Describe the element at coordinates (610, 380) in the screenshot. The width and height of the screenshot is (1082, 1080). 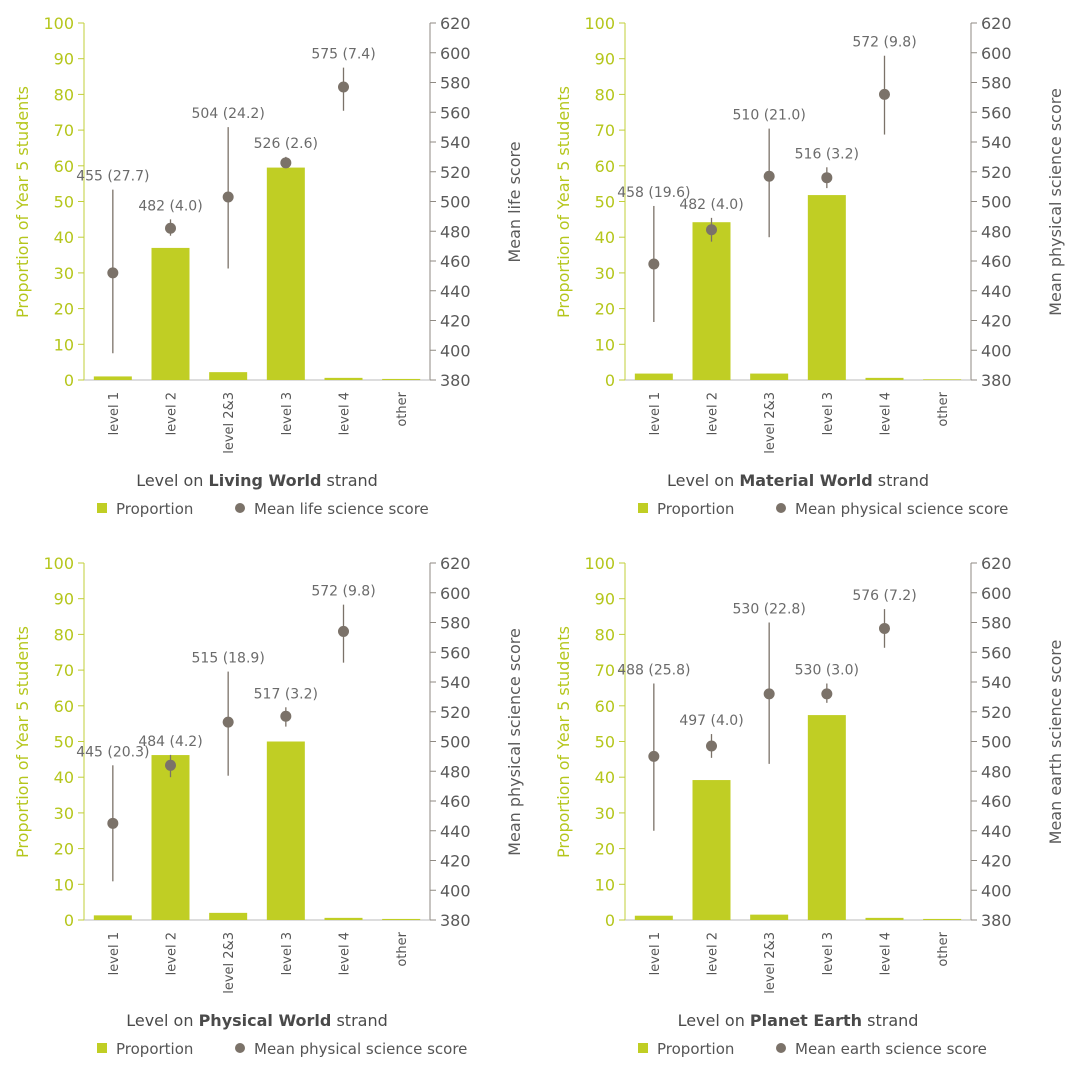
I see `left-tick-label: 0` at that location.